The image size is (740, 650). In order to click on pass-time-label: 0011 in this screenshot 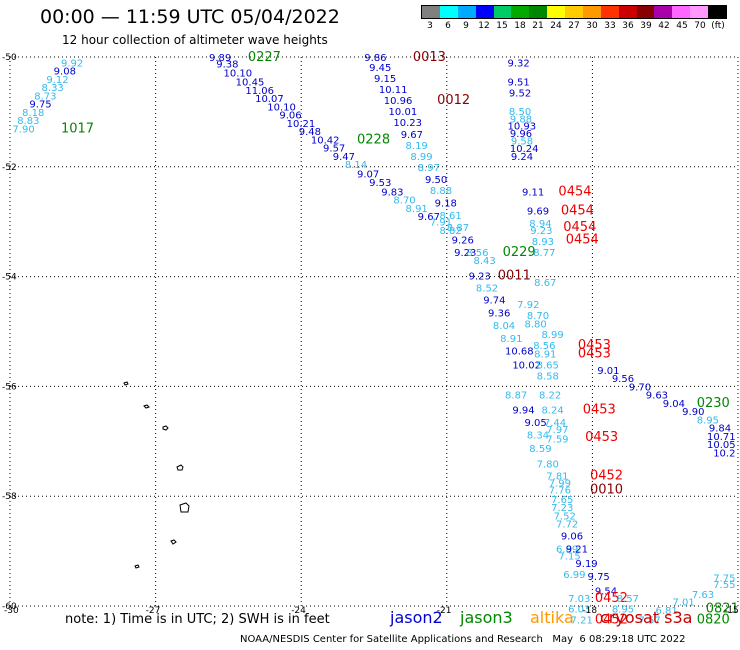, I will do `click(514, 276)`.